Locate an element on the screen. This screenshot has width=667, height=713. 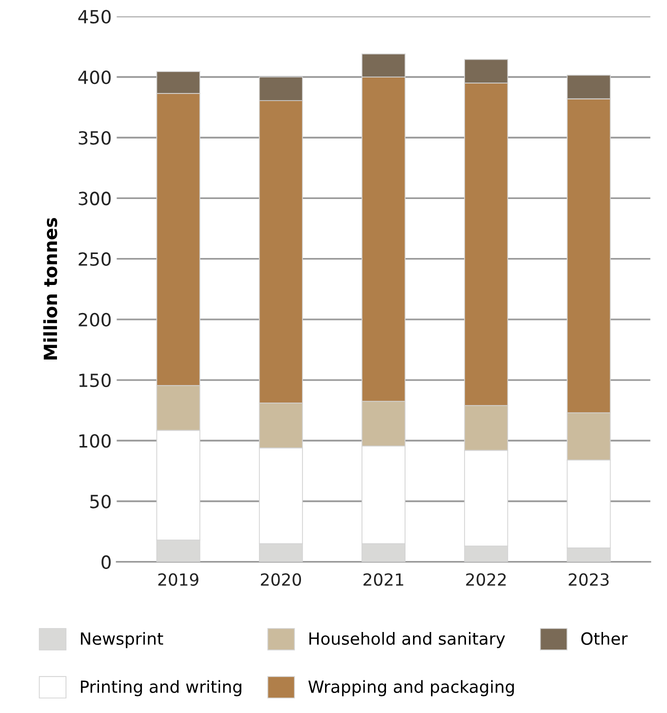
y-tick-label: 350 is located at coordinates (94, 138).